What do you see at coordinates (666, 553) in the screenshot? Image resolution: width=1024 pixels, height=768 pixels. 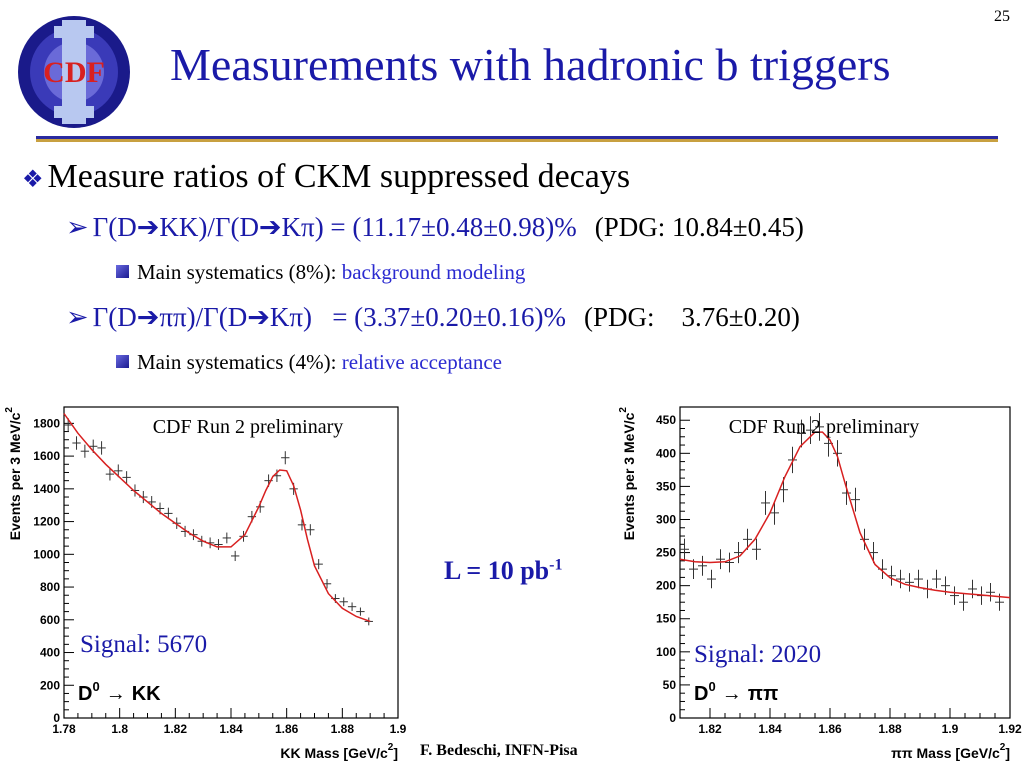 I see `y-tick-label: 250` at bounding box center [666, 553].